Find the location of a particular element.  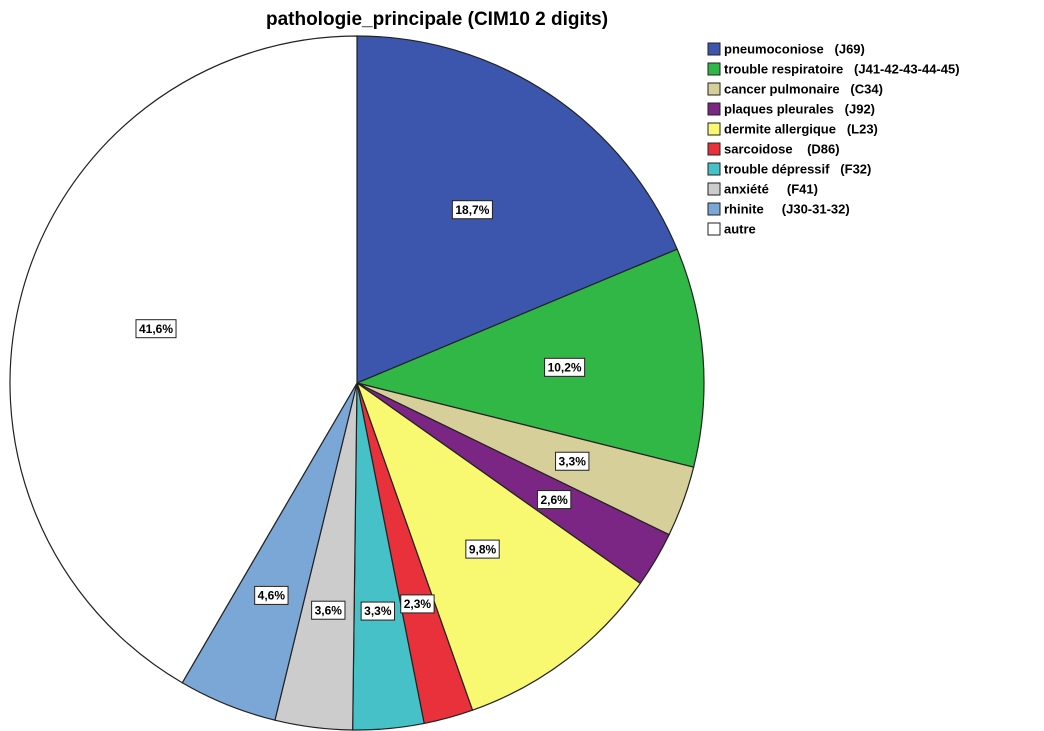

data-label: 3,6% is located at coordinates (329, 610).